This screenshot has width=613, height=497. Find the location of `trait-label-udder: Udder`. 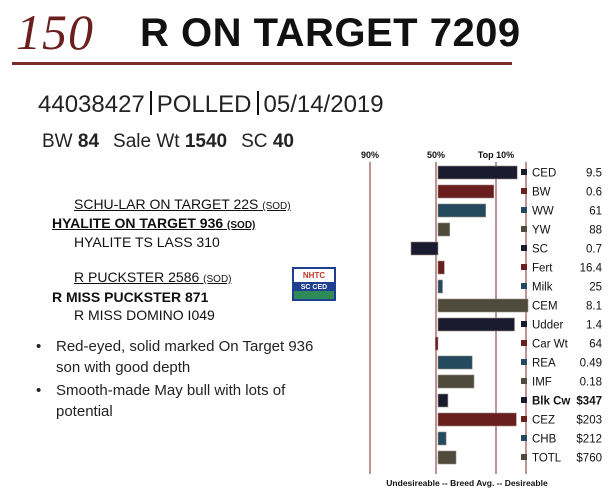

trait-label-udder: Udder is located at coordinates (547, 326).